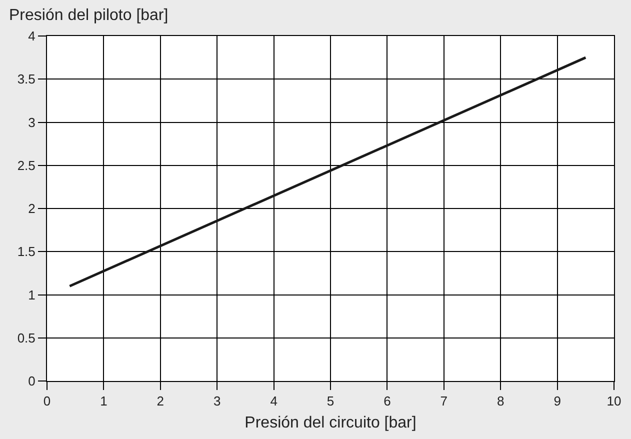  I want to click on y-tick-label: 2, so click(32, 208).